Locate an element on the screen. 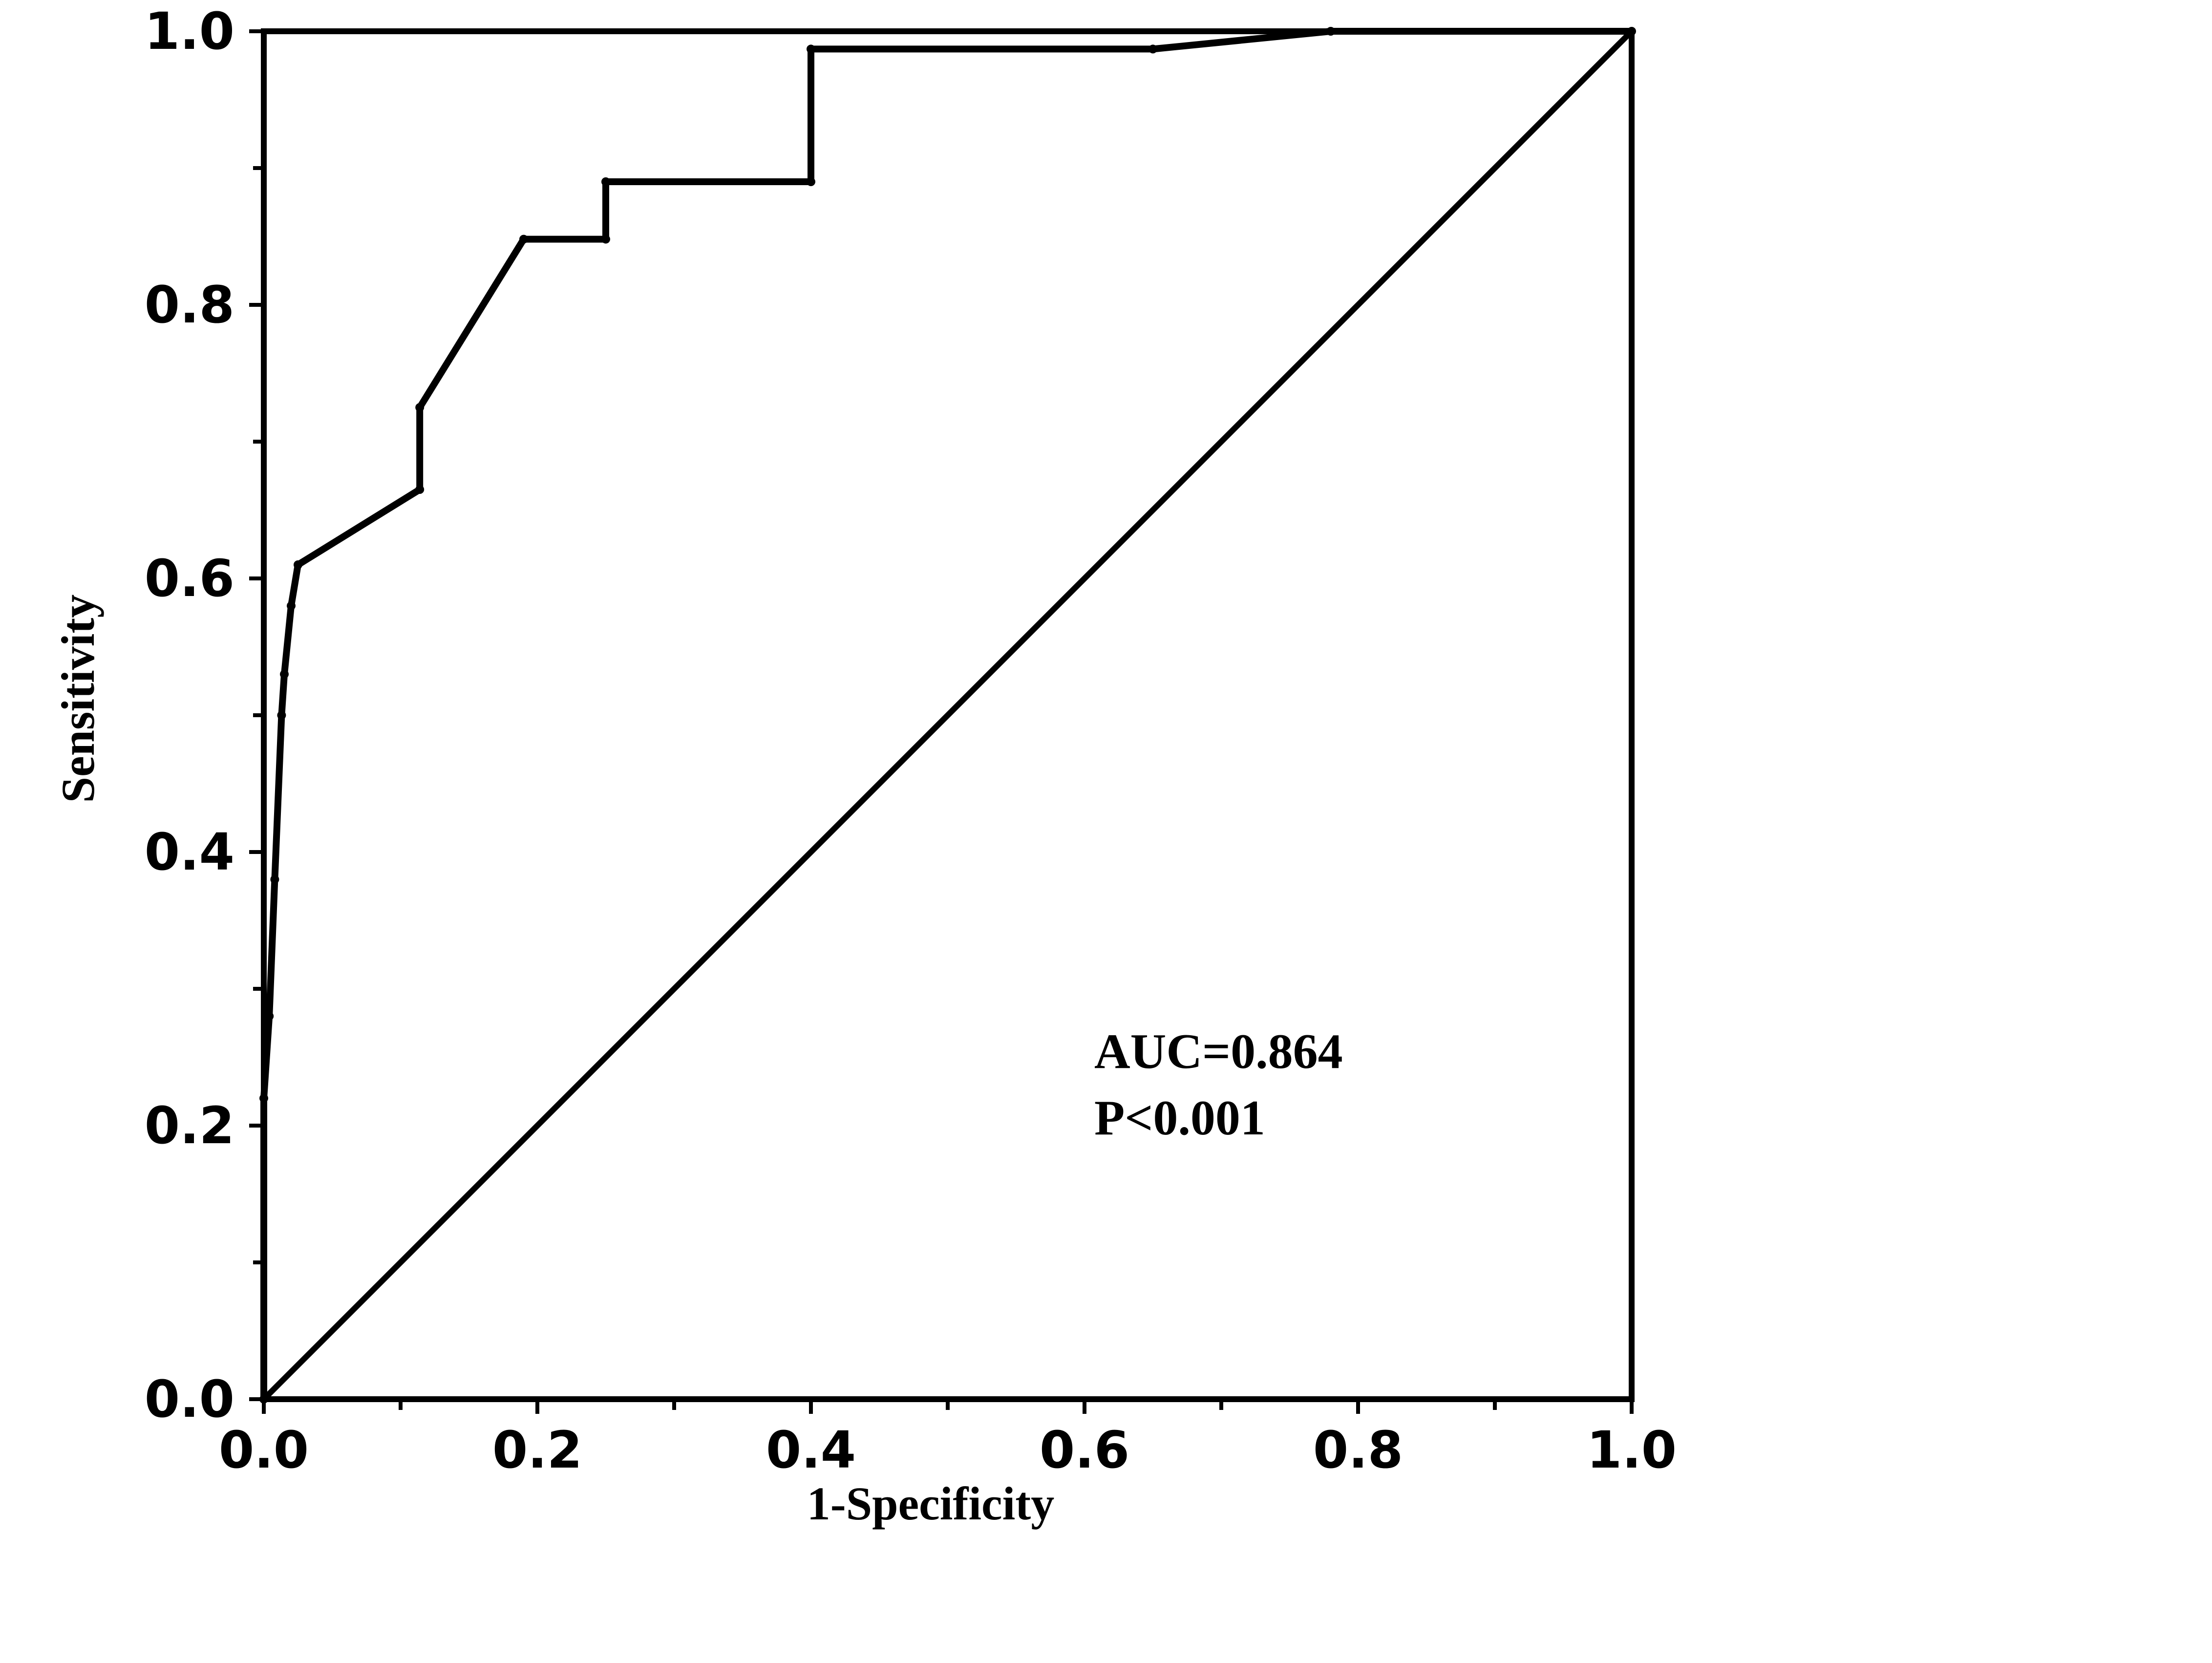  y-axis-title: Sensitivity is located at coordinates (78, 699).